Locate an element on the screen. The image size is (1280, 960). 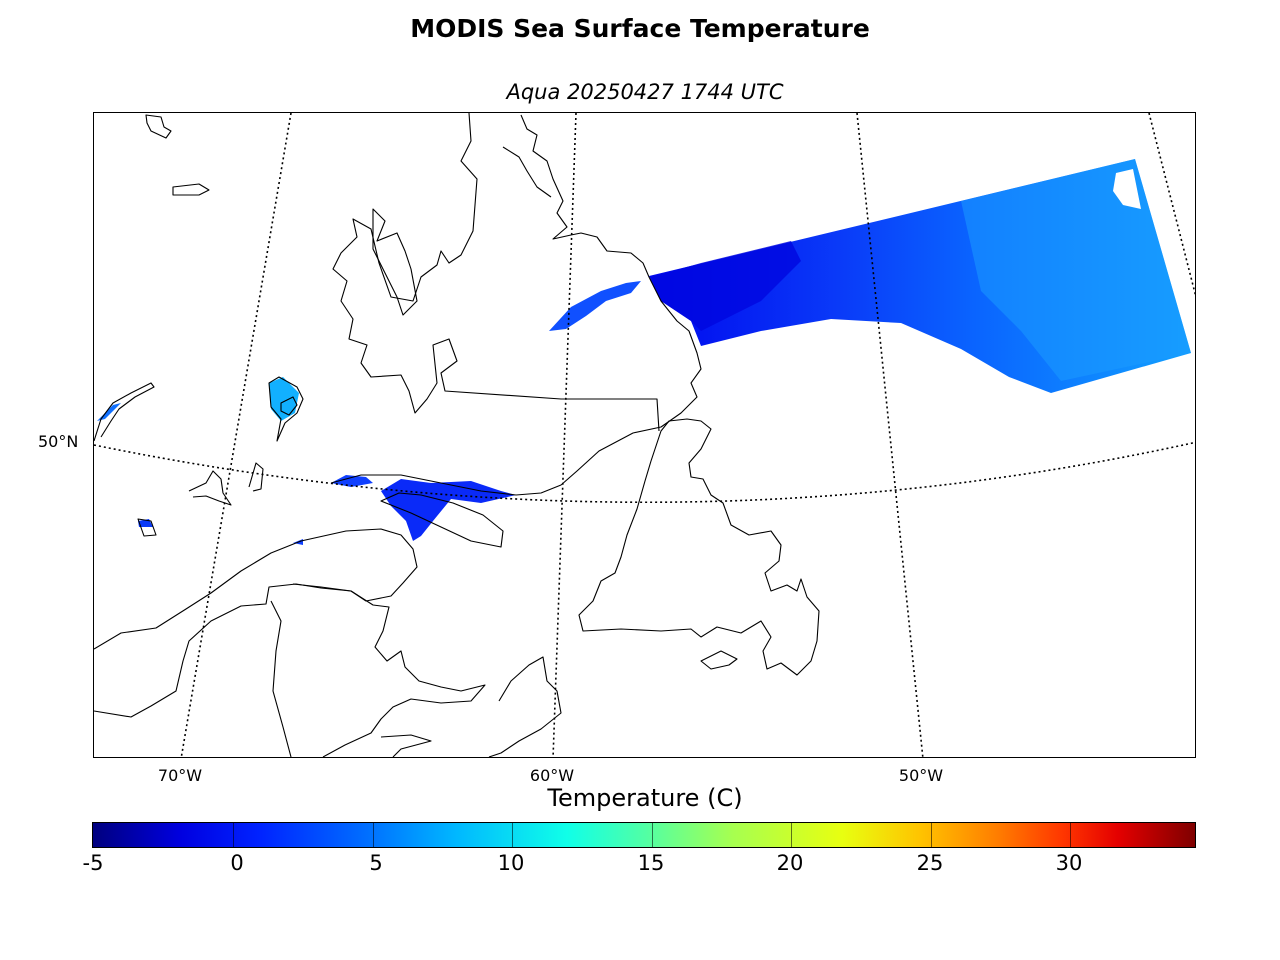
colorbar-label: 5 is located at coordinates (376, 863).